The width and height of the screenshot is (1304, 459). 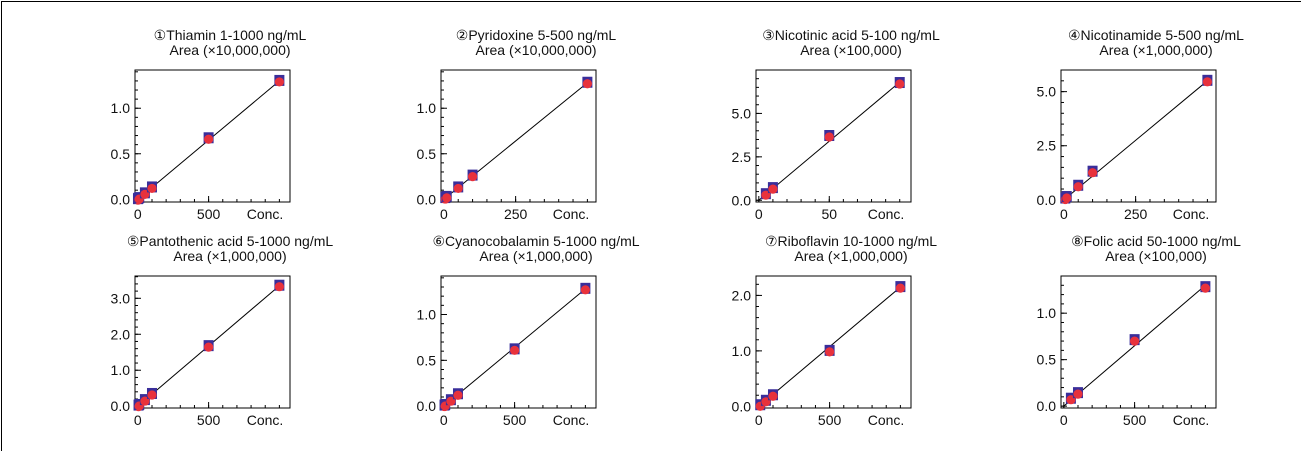 I want to click on plot-area: 0 500 Conc. 0.0 1.0 2.0, so click(x=822, y=351).